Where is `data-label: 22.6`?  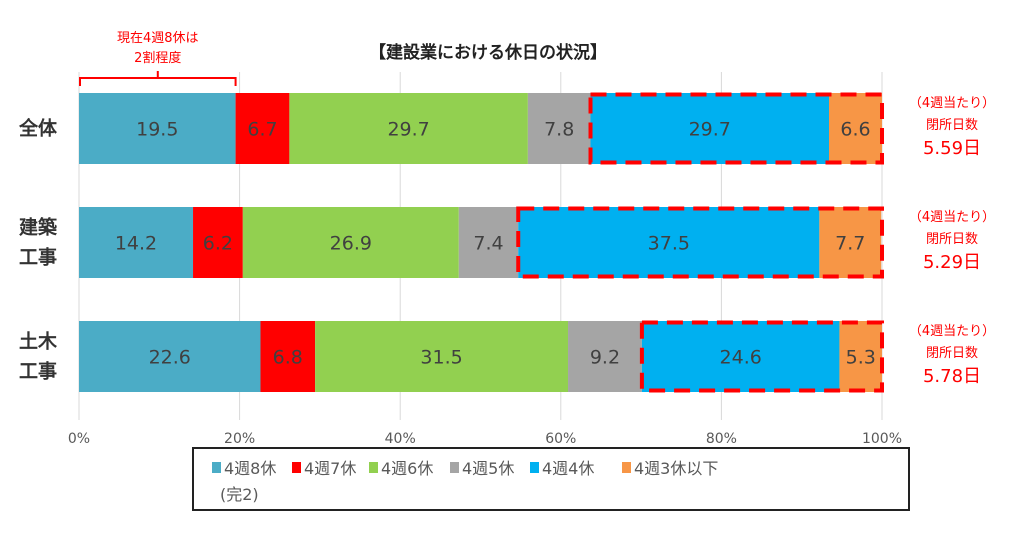 data-label: 22.6 is located at coordinates (170, 358).